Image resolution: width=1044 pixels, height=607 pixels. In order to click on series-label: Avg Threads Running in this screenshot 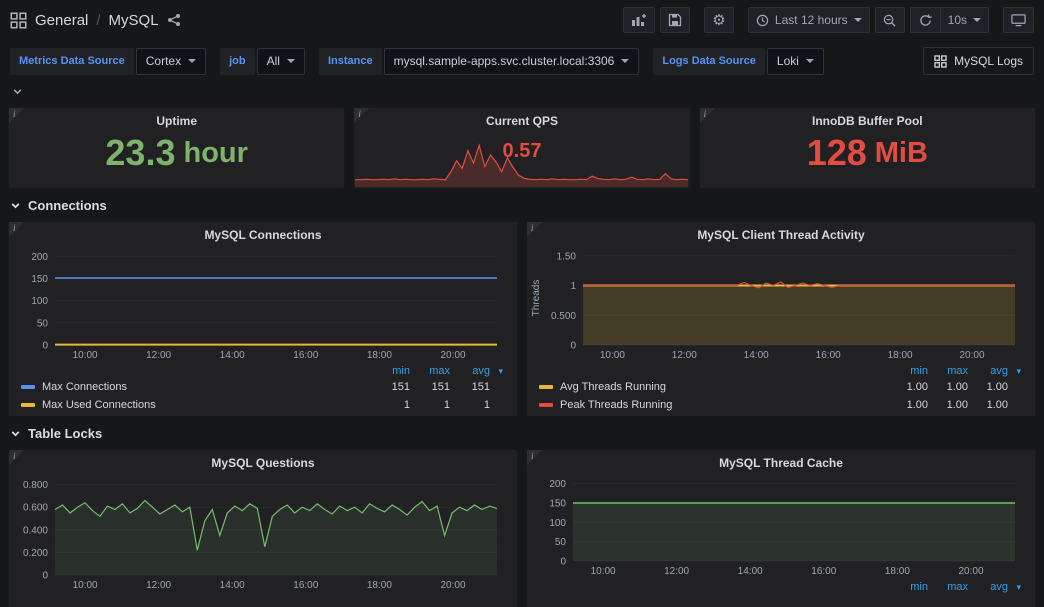, I will do `click(613, 387)`.